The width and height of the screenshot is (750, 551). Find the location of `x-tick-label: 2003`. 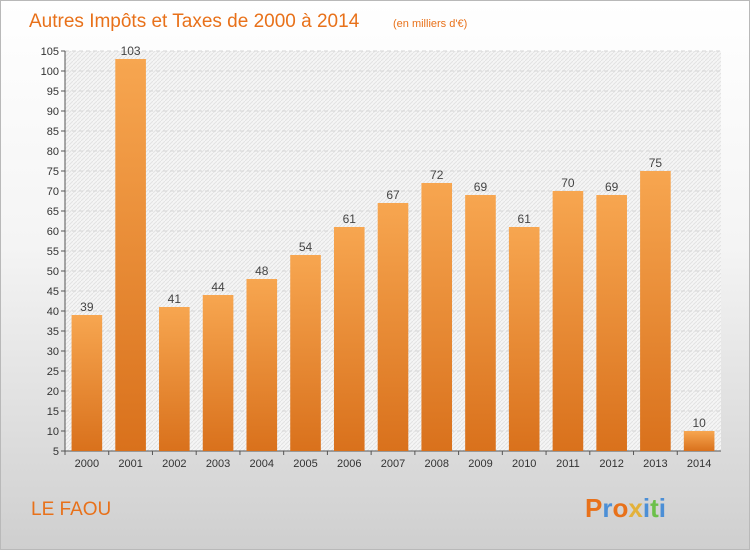

x-tick-label: 2003 is located at coordinates (218, 464).